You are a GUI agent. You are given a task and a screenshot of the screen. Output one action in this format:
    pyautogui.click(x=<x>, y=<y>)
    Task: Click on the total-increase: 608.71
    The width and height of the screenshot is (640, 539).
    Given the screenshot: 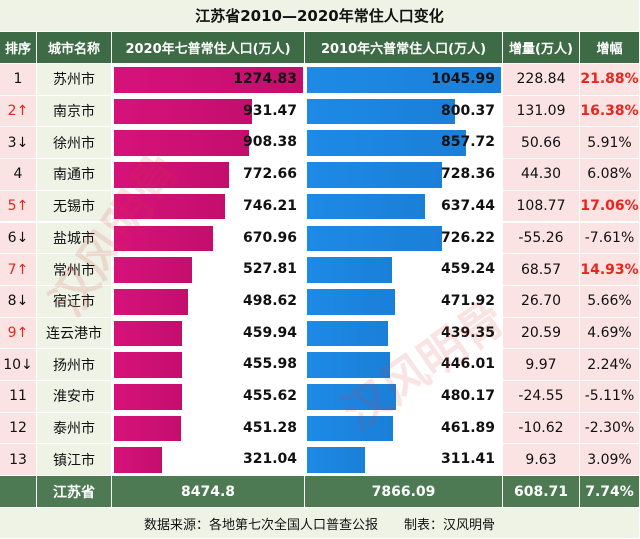 What is the action you would take?
    pyautogui.click(x=541, y=492)
    